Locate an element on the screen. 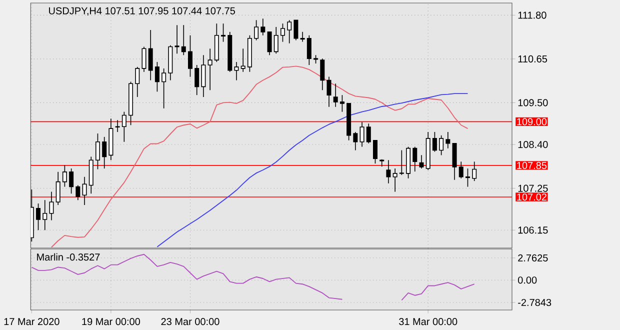 The height and width of the screenshot is (330, 620). ref-line-label: 107.02 is located at coordinates (531, 197).